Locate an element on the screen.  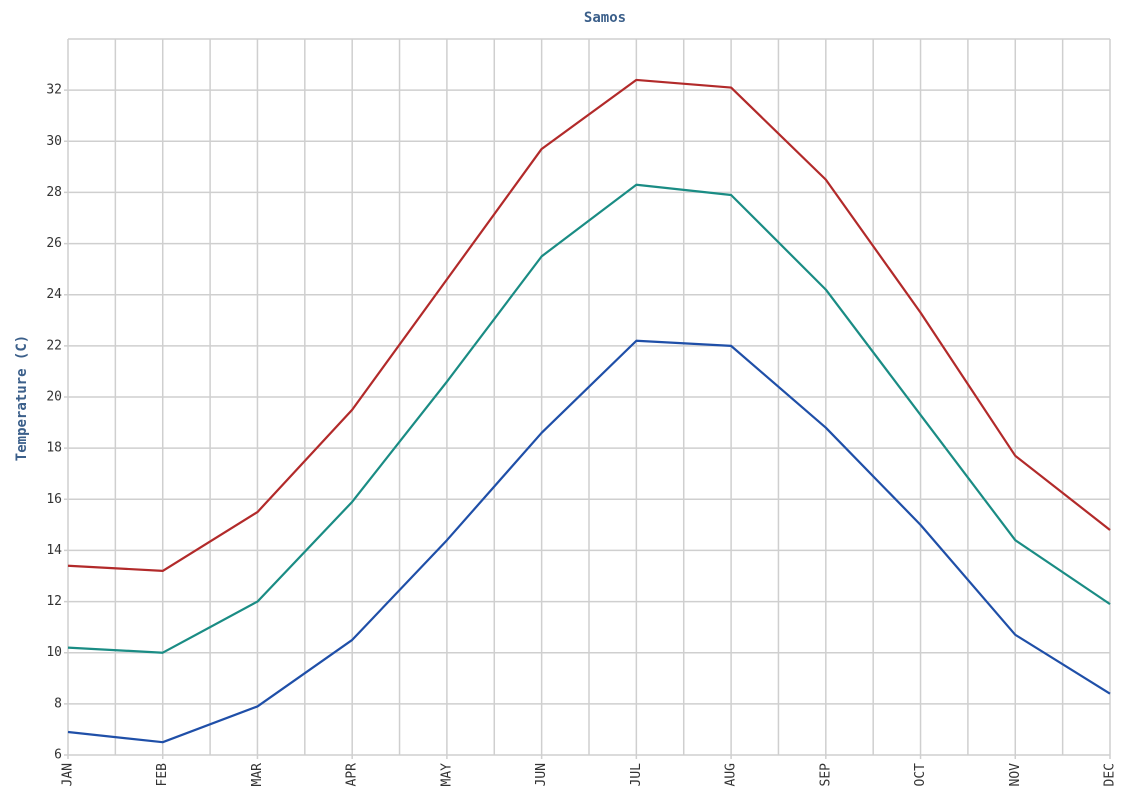
y-axis-label: Temperature (C) is located at coordinates (22, 398).